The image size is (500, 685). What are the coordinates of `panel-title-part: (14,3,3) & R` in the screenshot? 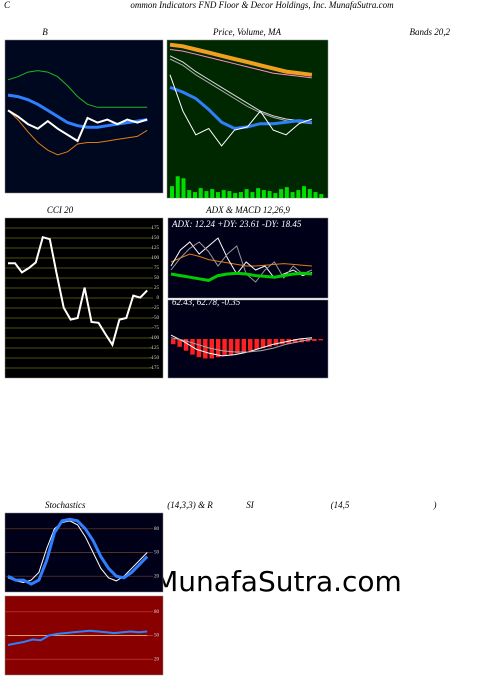 It's located at (190, 505).